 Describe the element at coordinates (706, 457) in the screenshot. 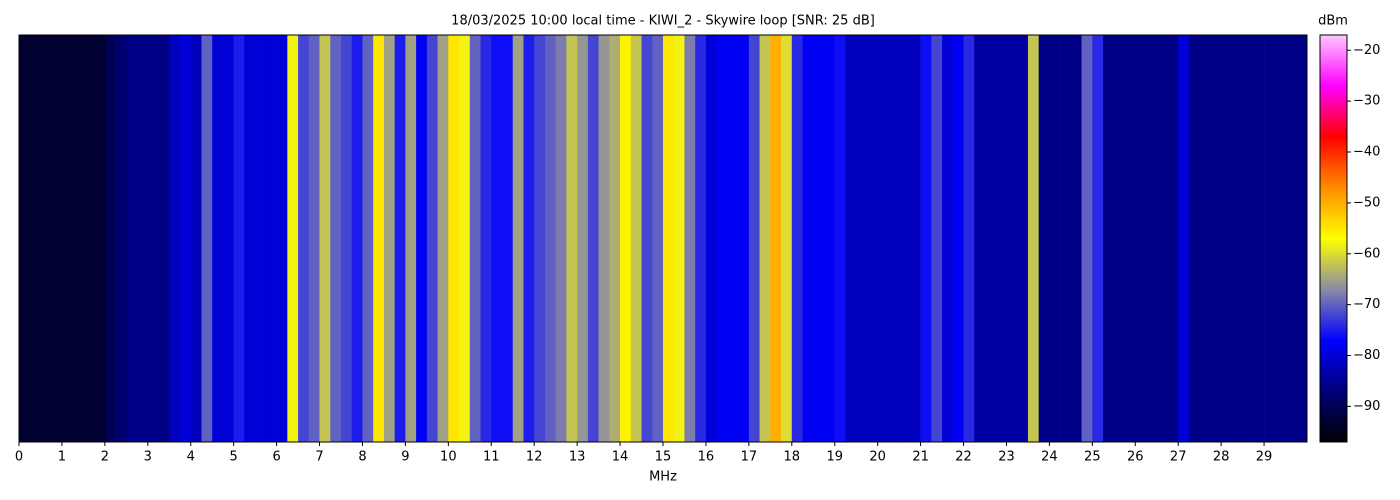

I see `x-tick-label: 16` at that location.